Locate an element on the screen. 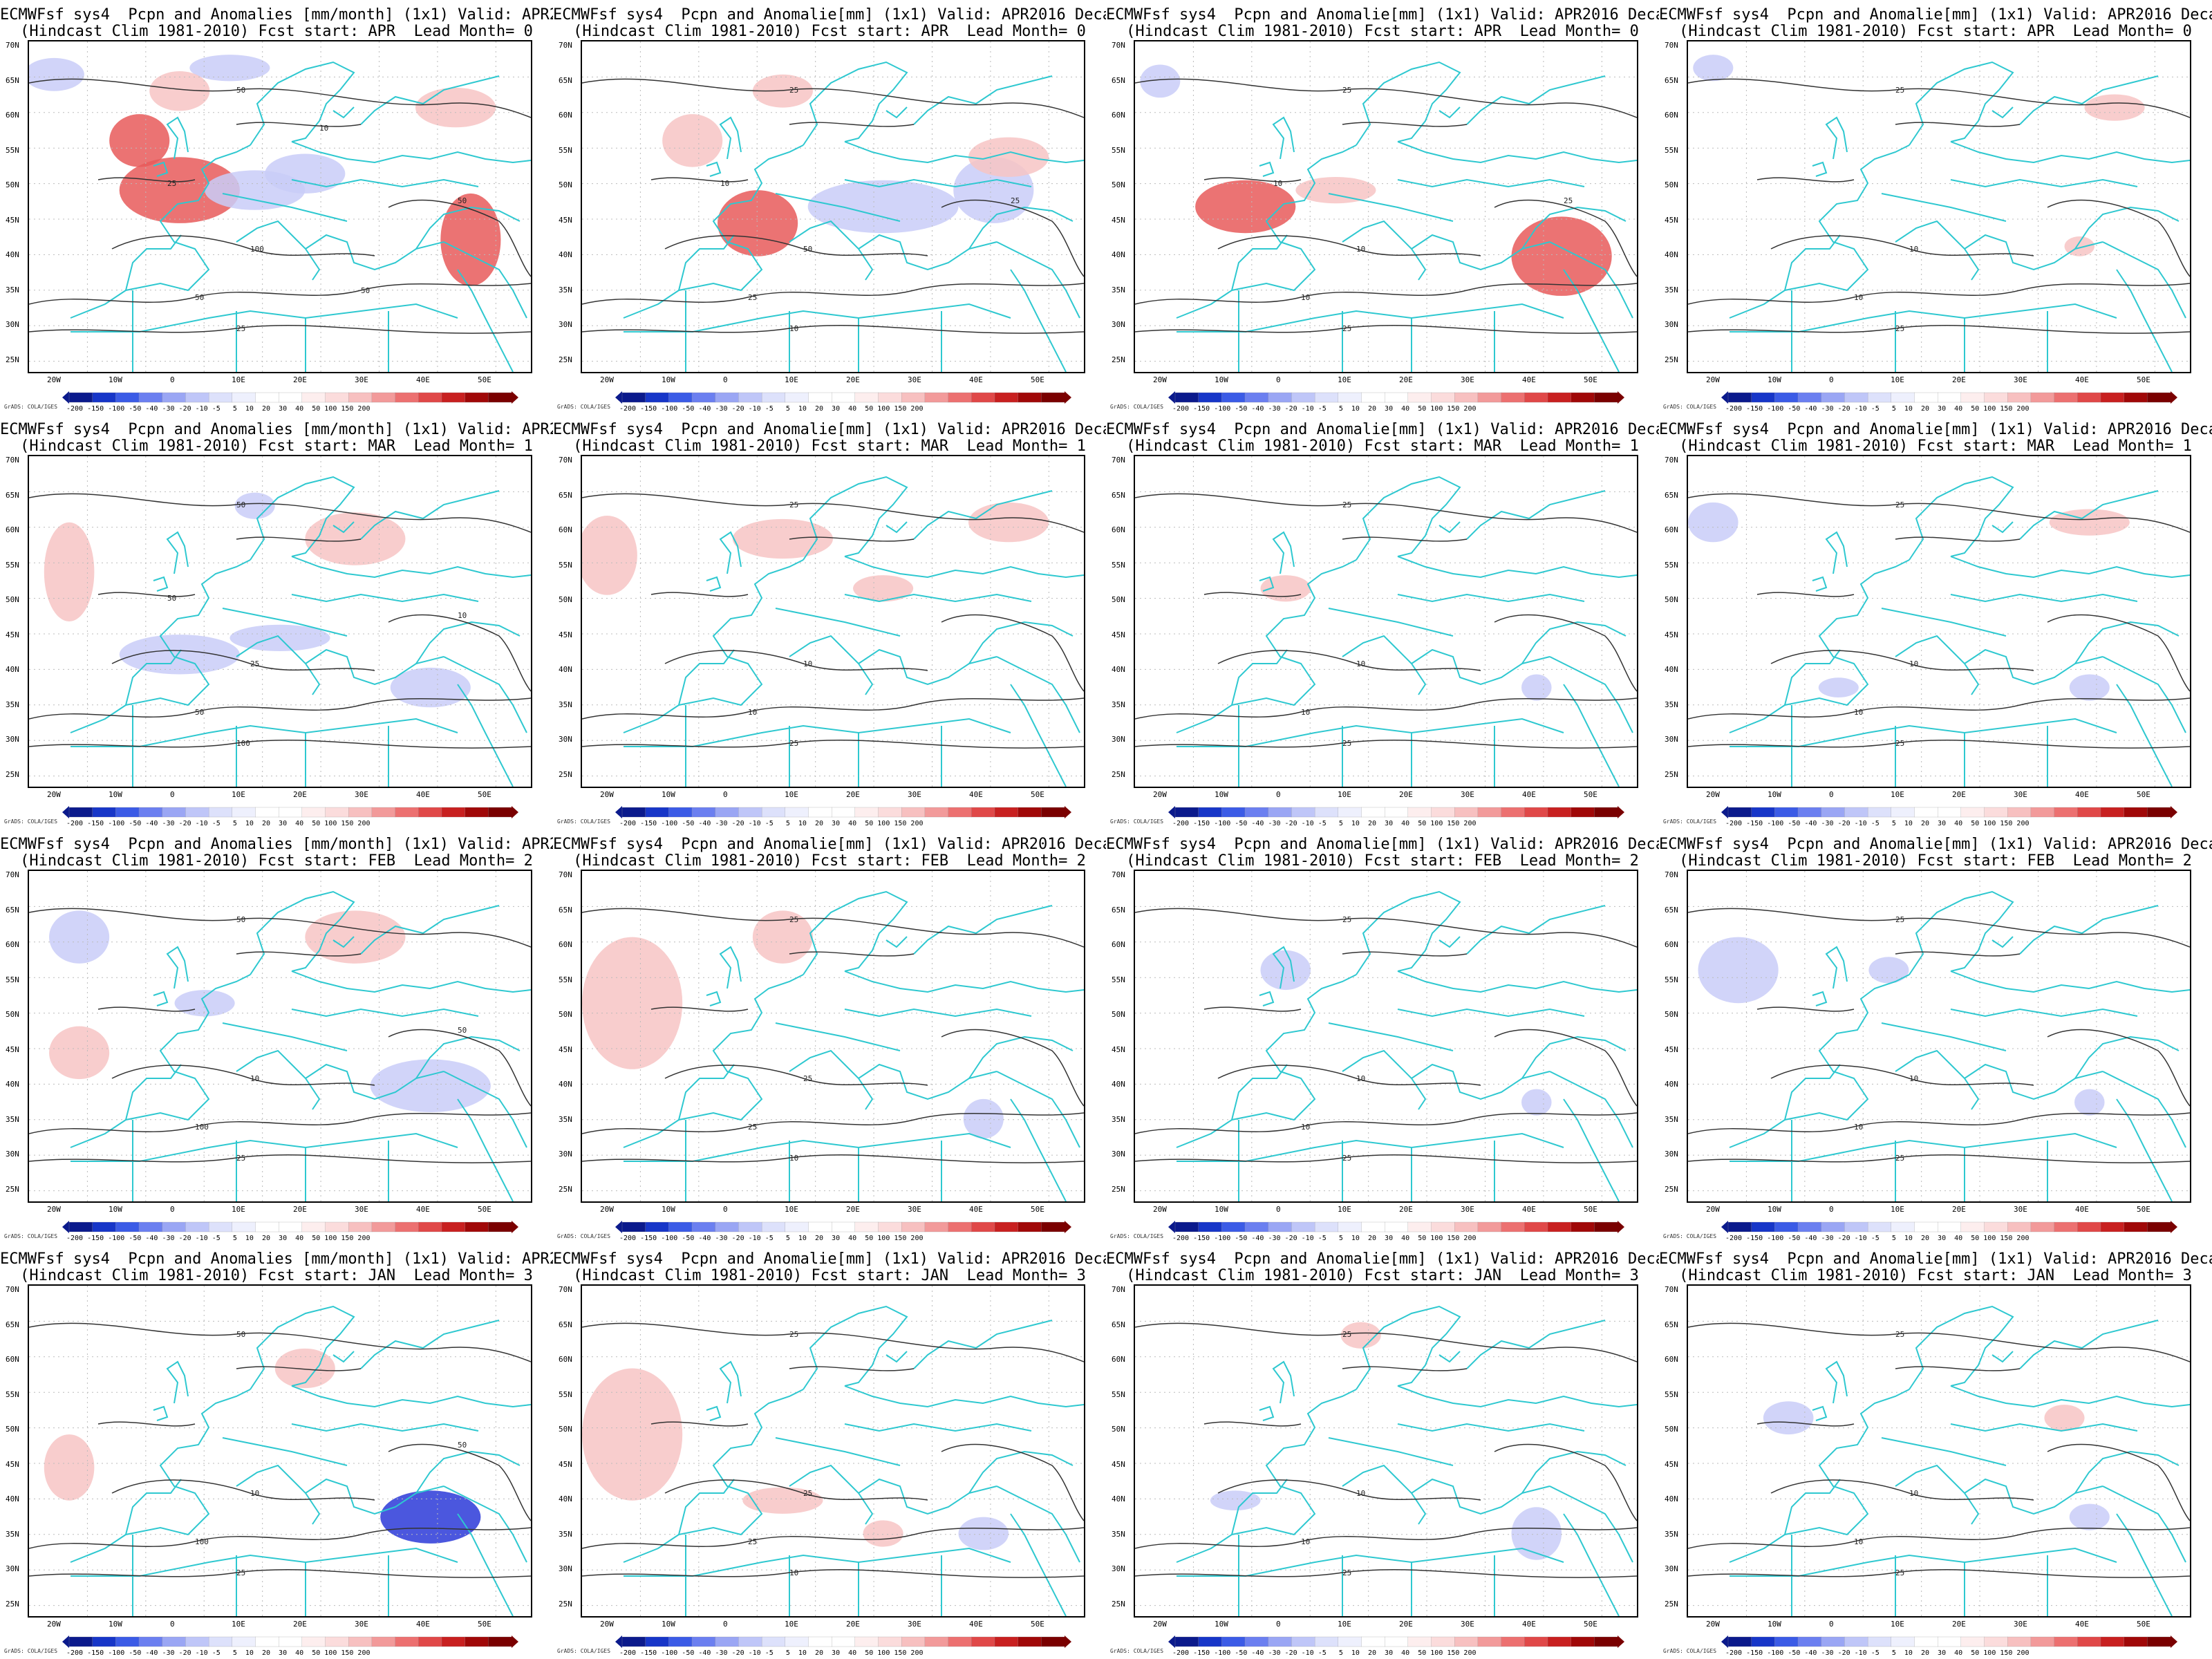 The image size is (2212, 1659). longitude-label: 40E is located at coordinates (2082, 1209).